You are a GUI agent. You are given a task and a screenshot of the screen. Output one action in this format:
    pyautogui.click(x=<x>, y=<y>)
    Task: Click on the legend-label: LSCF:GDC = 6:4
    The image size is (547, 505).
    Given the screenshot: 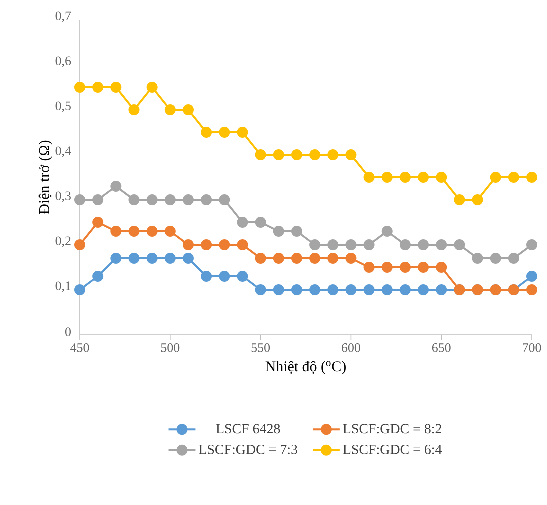 What is the action you would take?
    pyautogui.click(x=392, y=449)
    